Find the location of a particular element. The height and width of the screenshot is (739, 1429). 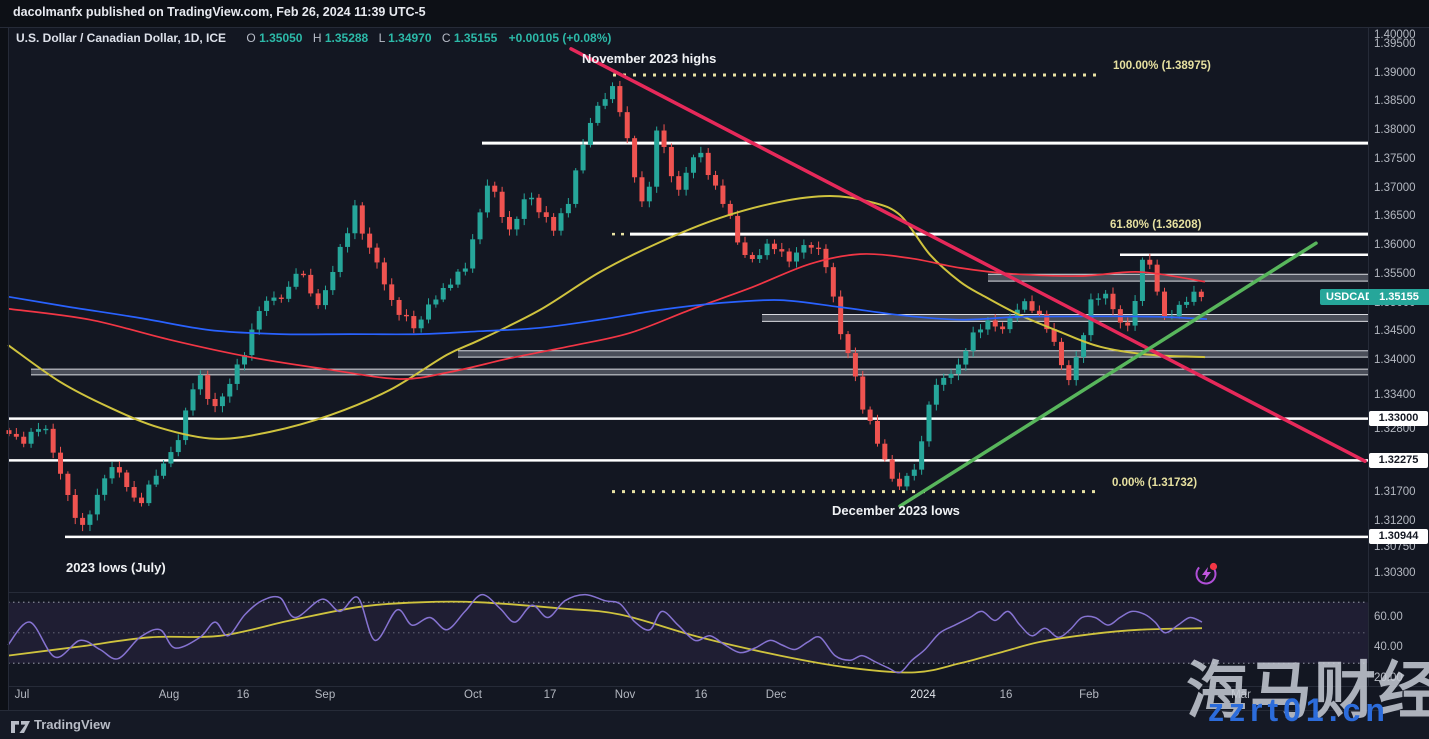

price-tick: 1.37000 is located at coordinates (1395, 187).